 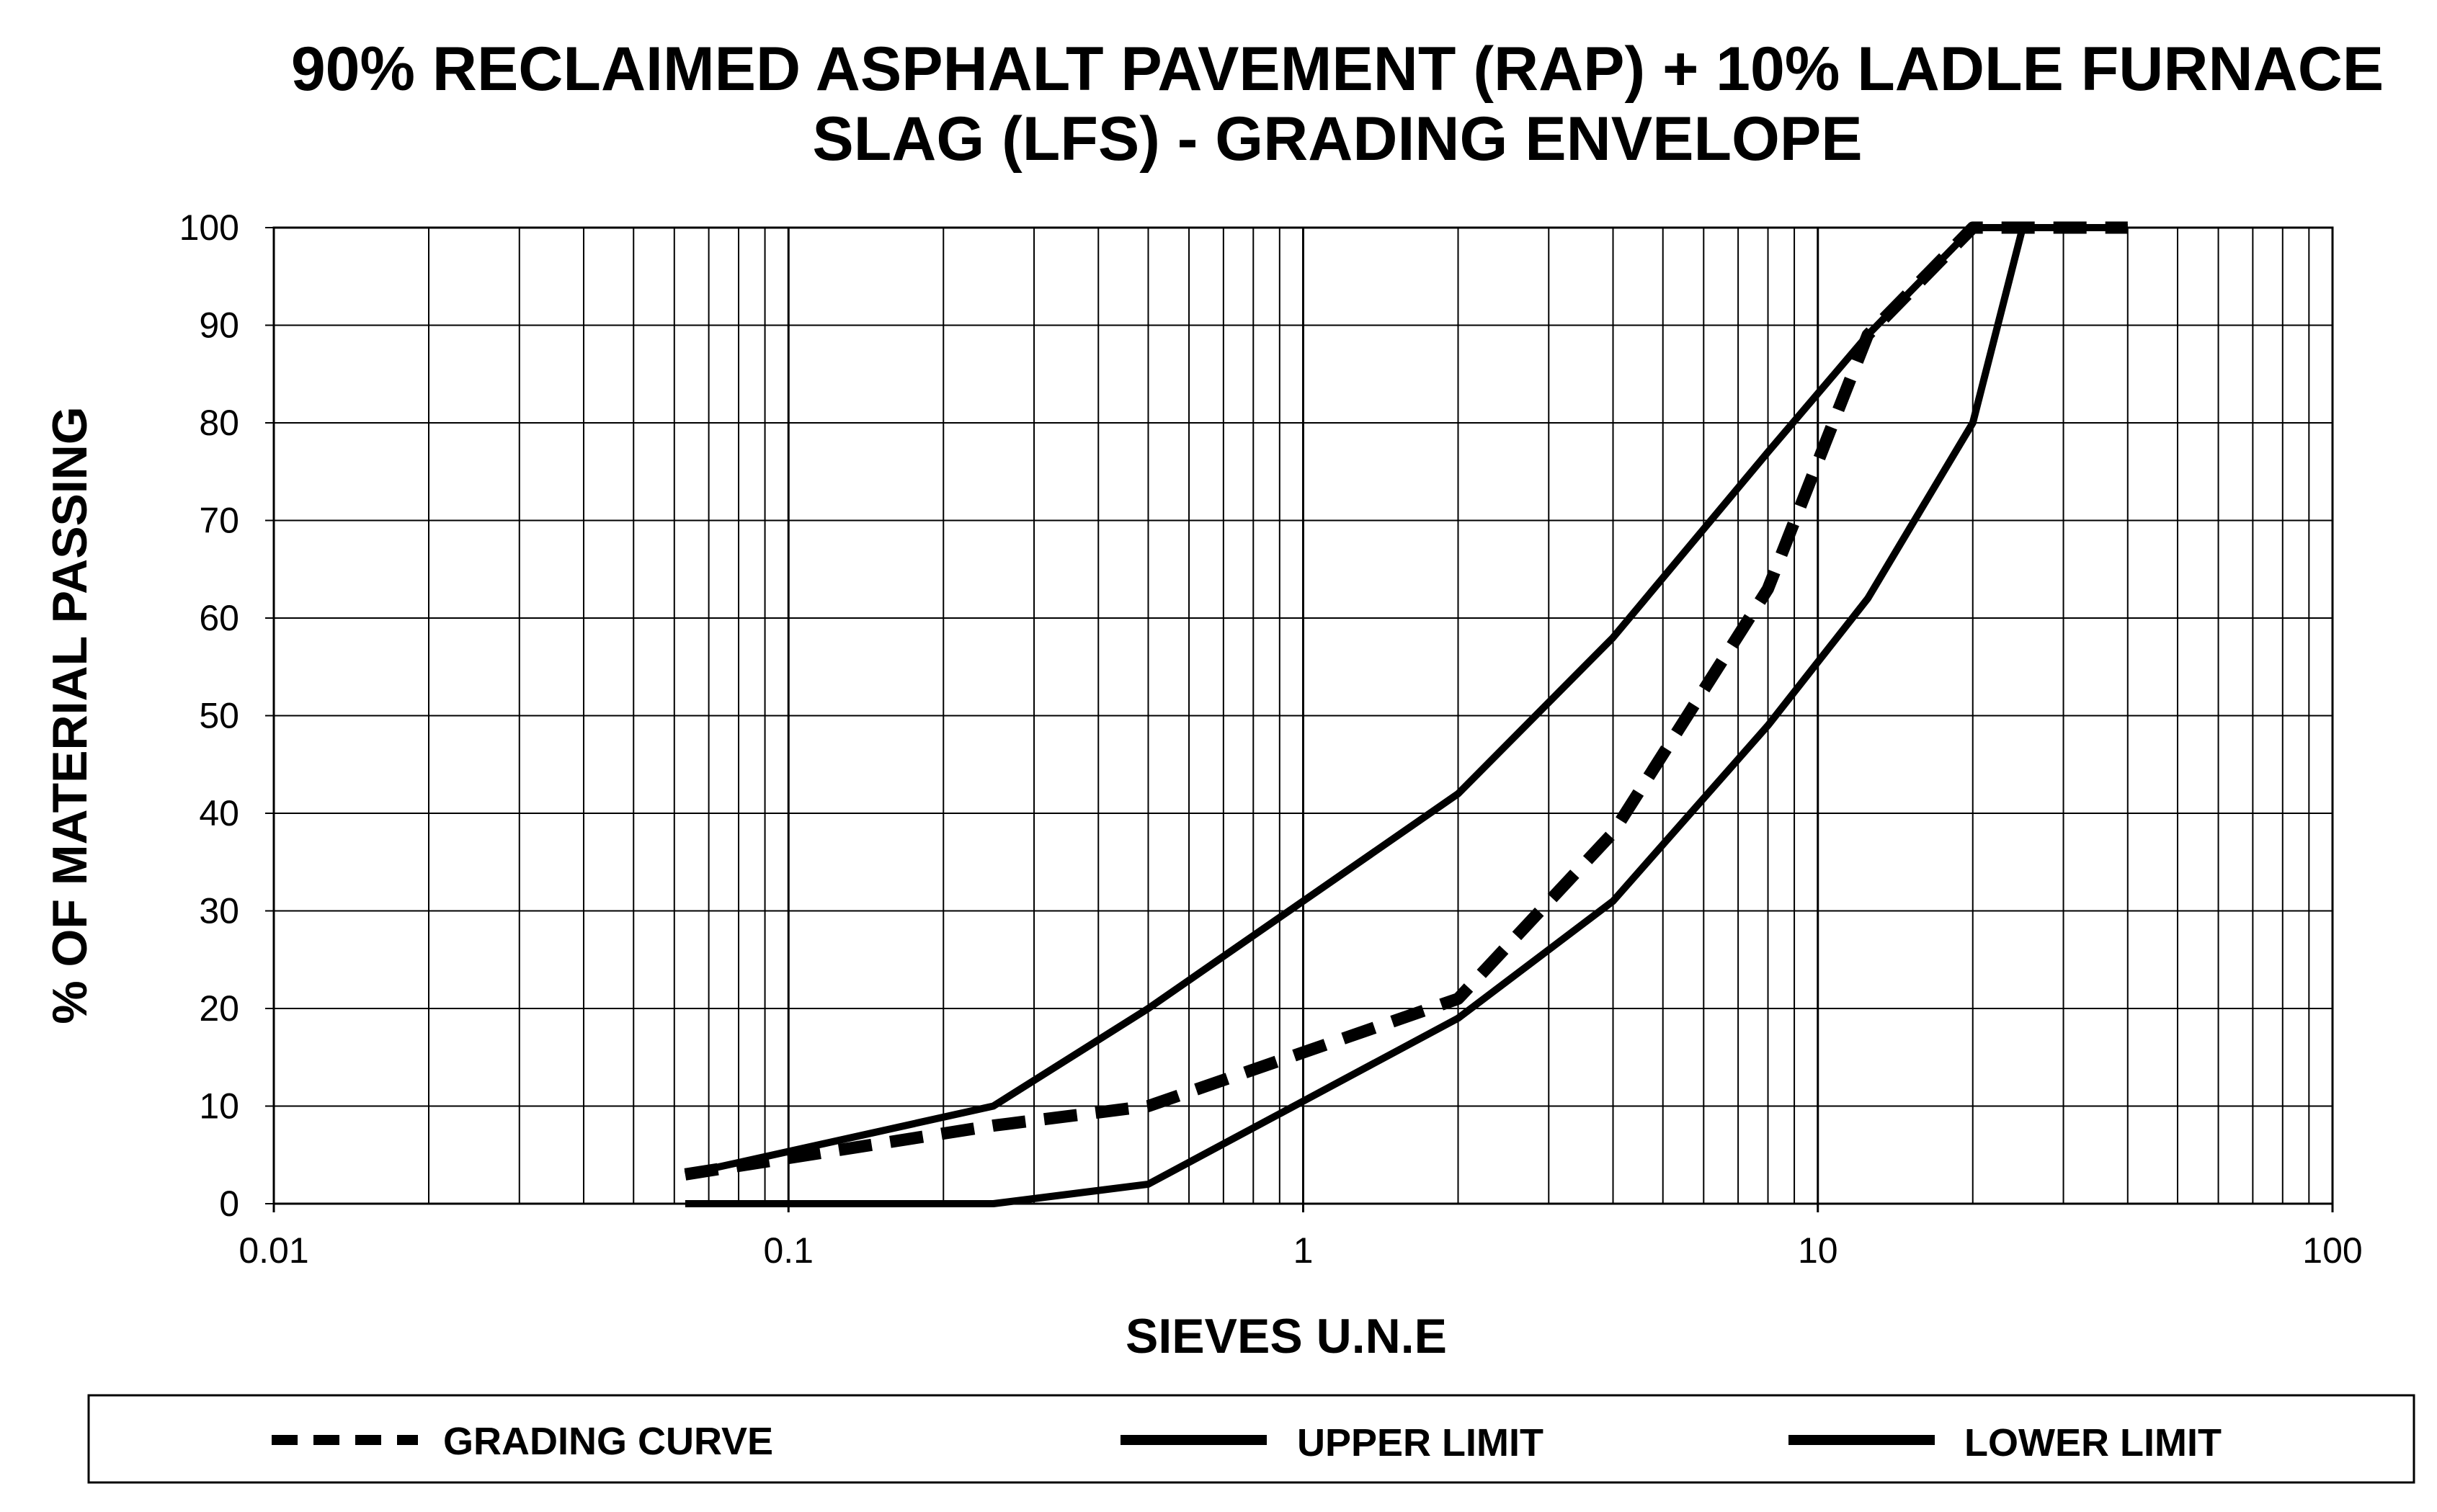 What do you see at coordinates (219, 521) in the screenshot?
I see `y-tick-label: 70` at bounding box center [219, 521].